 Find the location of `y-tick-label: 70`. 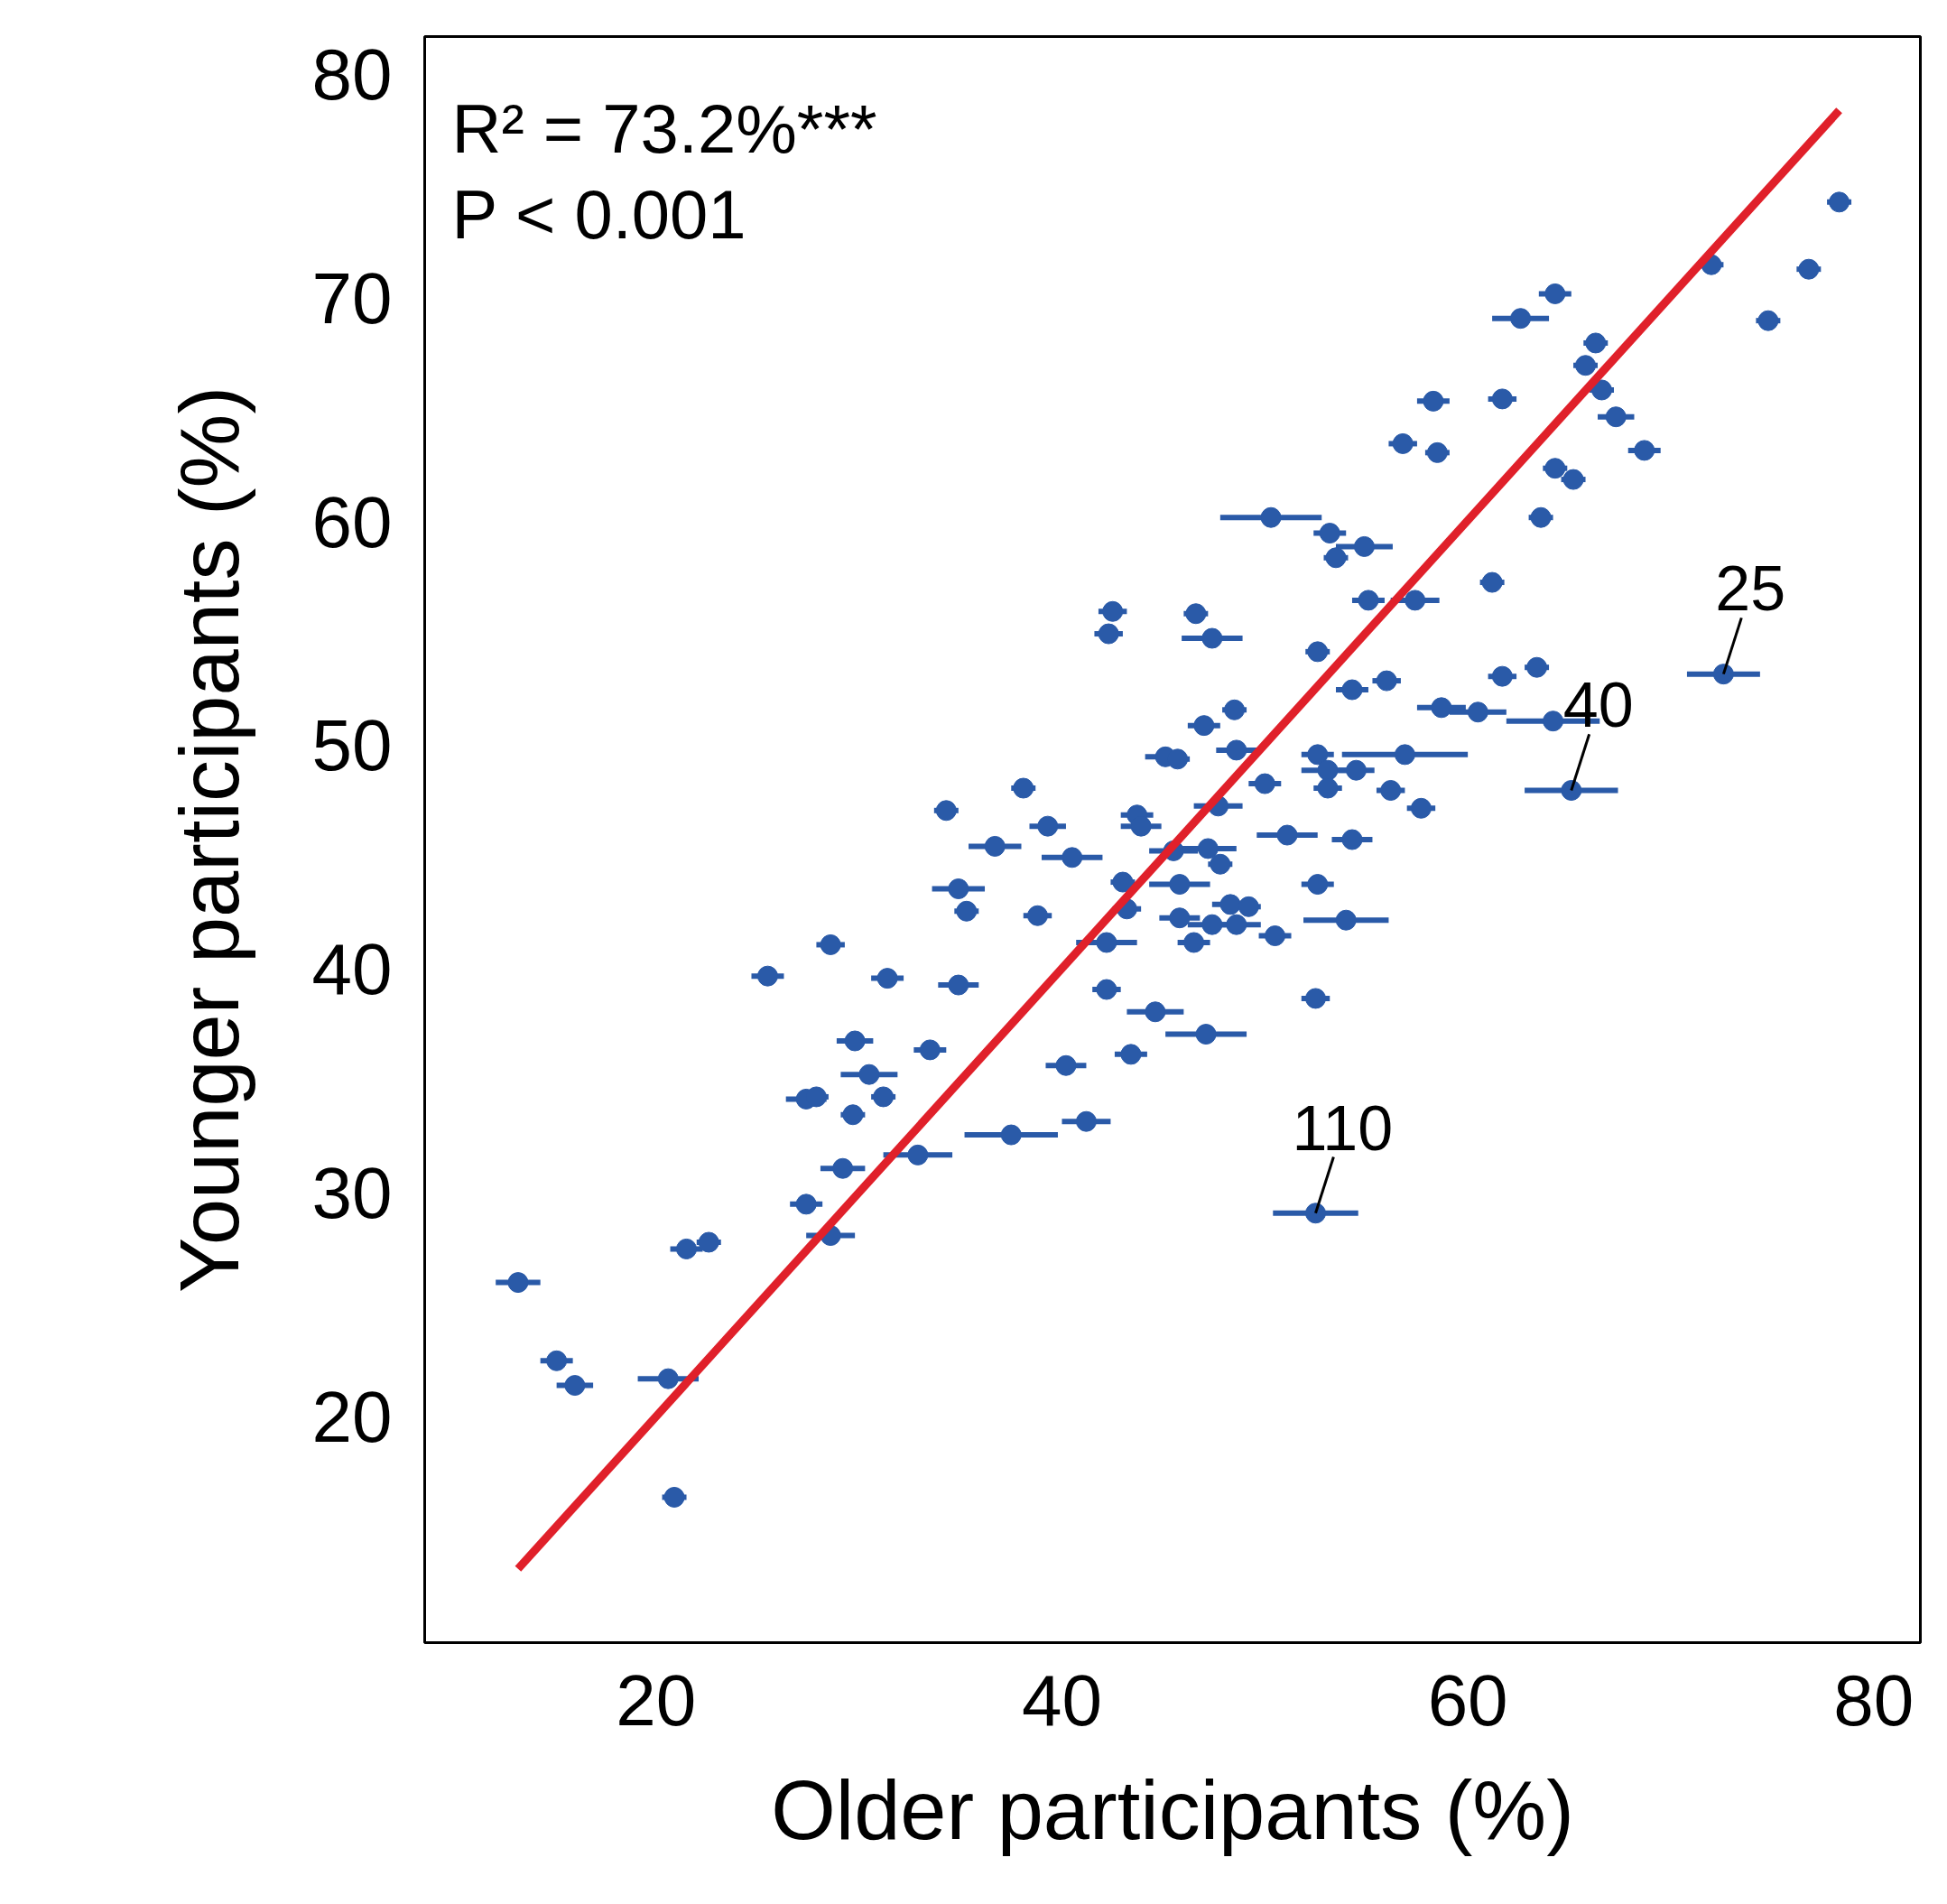

y-tick-label: 70 is located at coordinates (352, 298).